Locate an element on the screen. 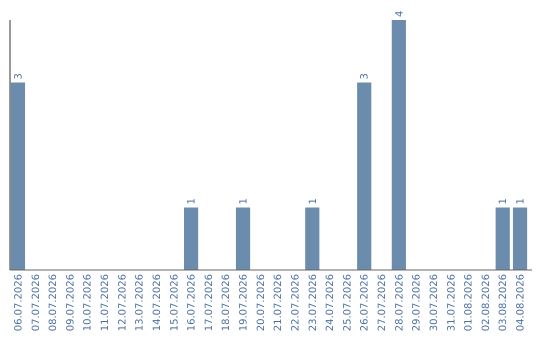 Image resolution: width=540 pixels, height=340 pixels. data-label: 4 is located at coordinates (400, 13).